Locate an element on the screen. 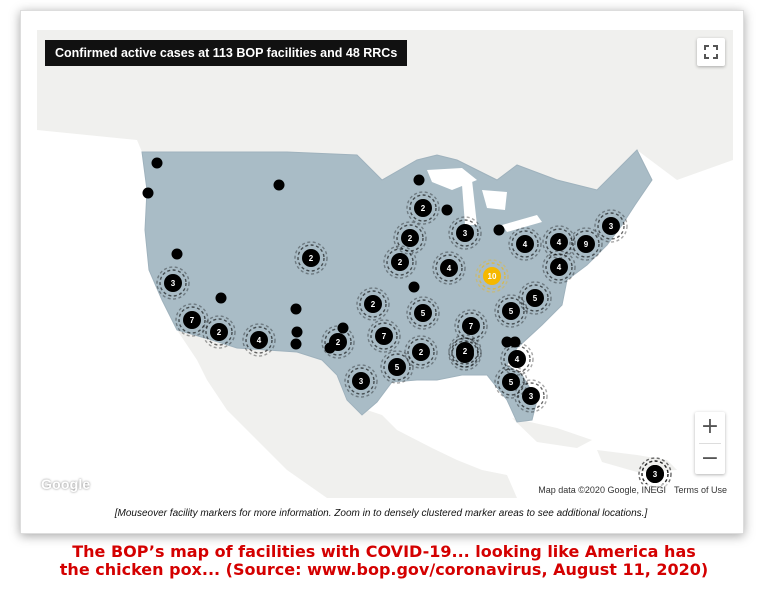 The image size is (768, 598). terms-of-use-link: Terms of Use is located at coordinates (700, 490).